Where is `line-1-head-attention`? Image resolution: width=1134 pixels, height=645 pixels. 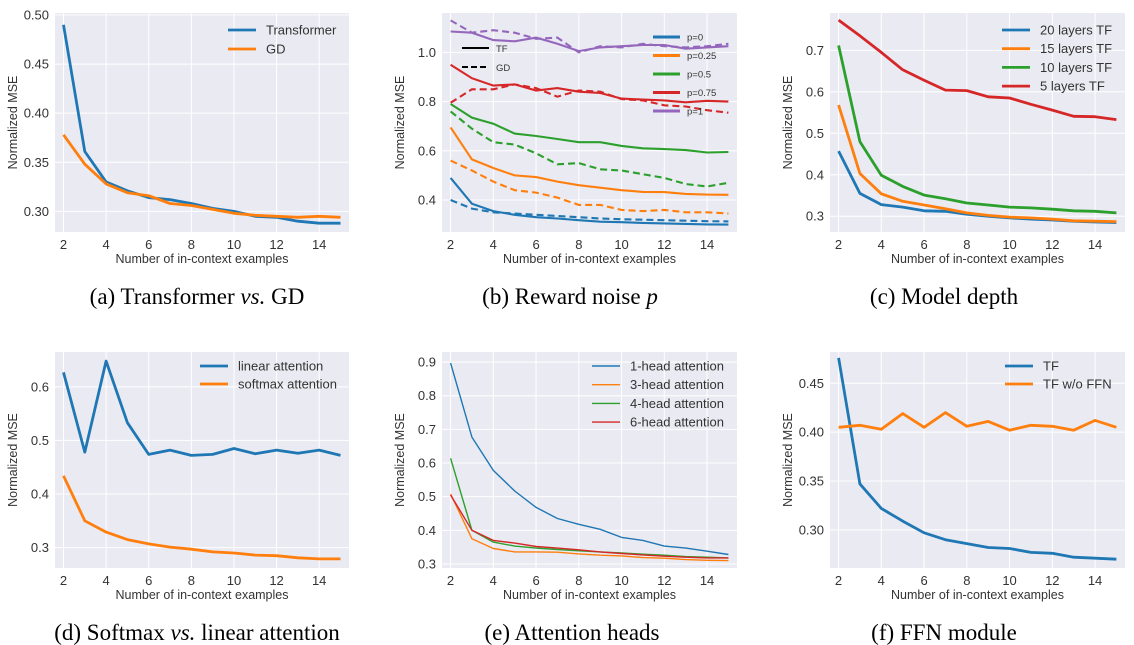 line-1-head-attention is located at coordinates (589, 459).